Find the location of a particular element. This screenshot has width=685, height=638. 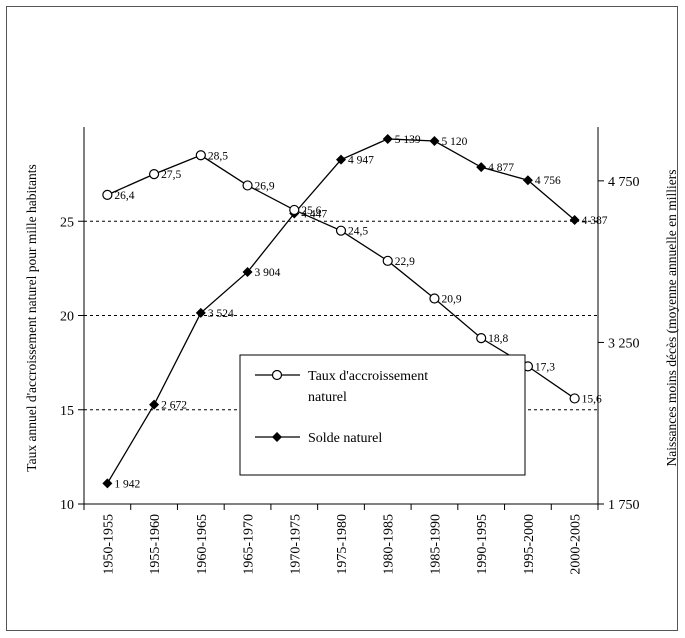

y-tick-label-left: 10 is located at coordinates (67, 505).